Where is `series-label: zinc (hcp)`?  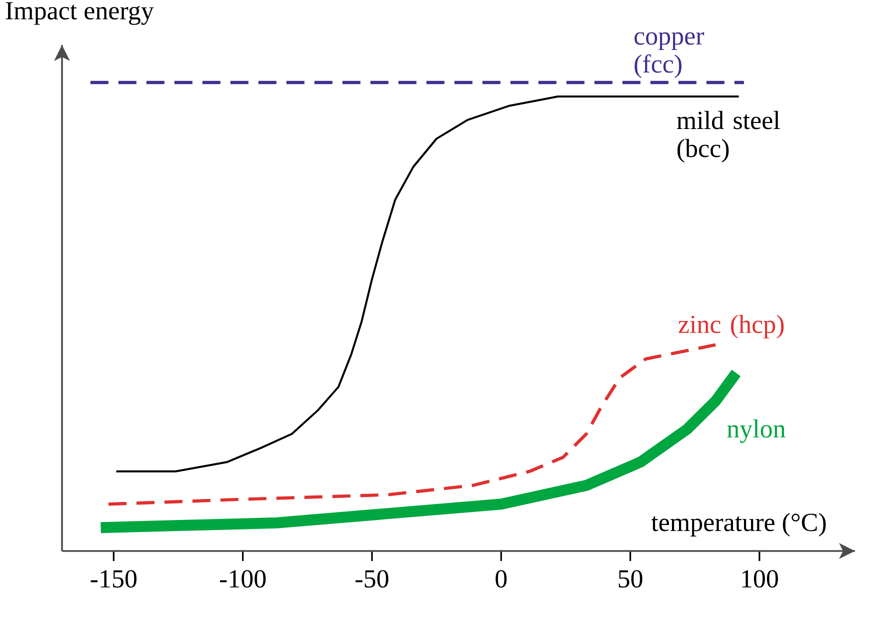
series-label: zinc (hcp) is located at coordinates (731, 326).